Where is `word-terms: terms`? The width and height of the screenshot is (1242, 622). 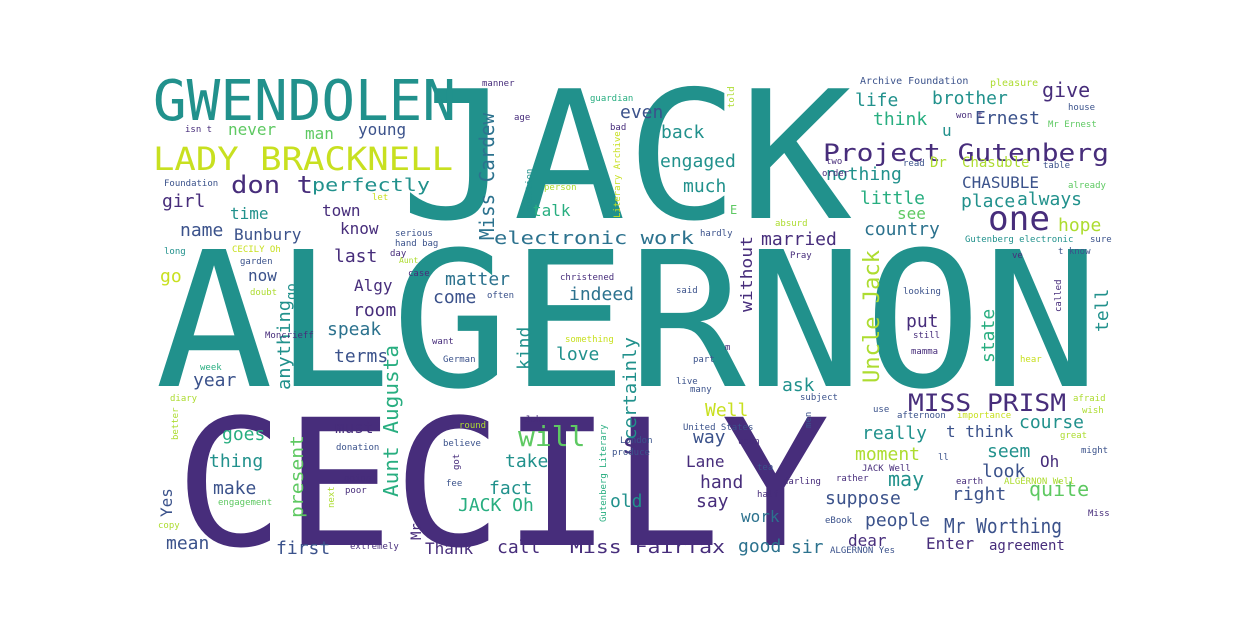
word-terms: terms is located at coordinates (361, 356).